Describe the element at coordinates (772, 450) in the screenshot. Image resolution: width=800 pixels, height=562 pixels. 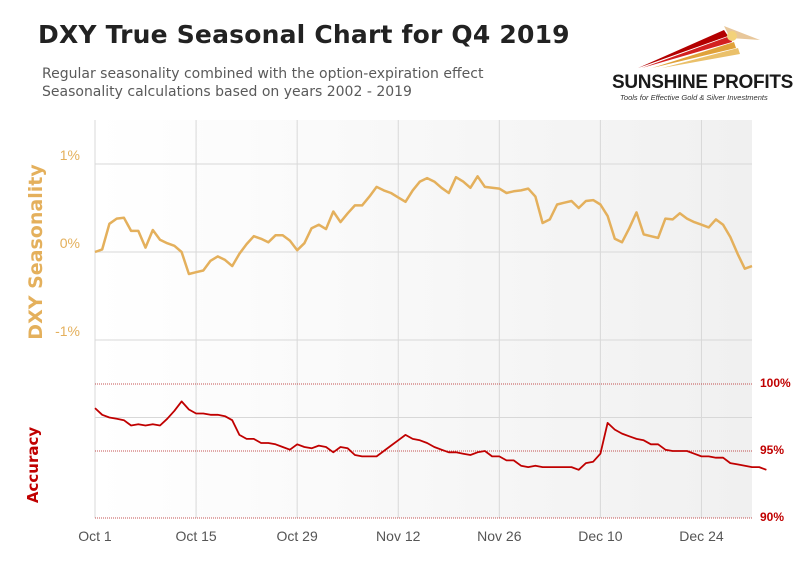
I see `accuracy-tick-label: 95%` at that location.